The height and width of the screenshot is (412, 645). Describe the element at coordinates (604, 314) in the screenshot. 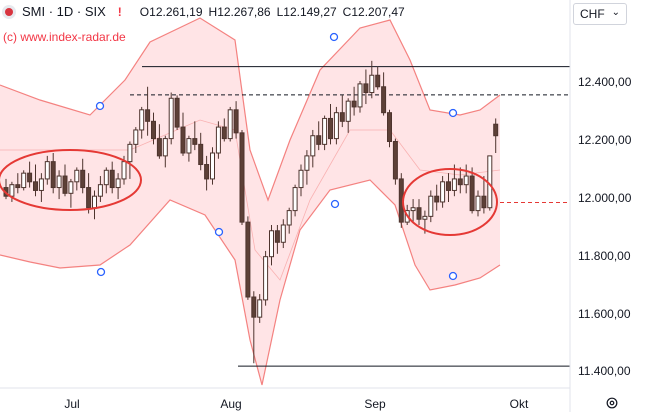

I see `price-tick: 11.600,00` at that location.